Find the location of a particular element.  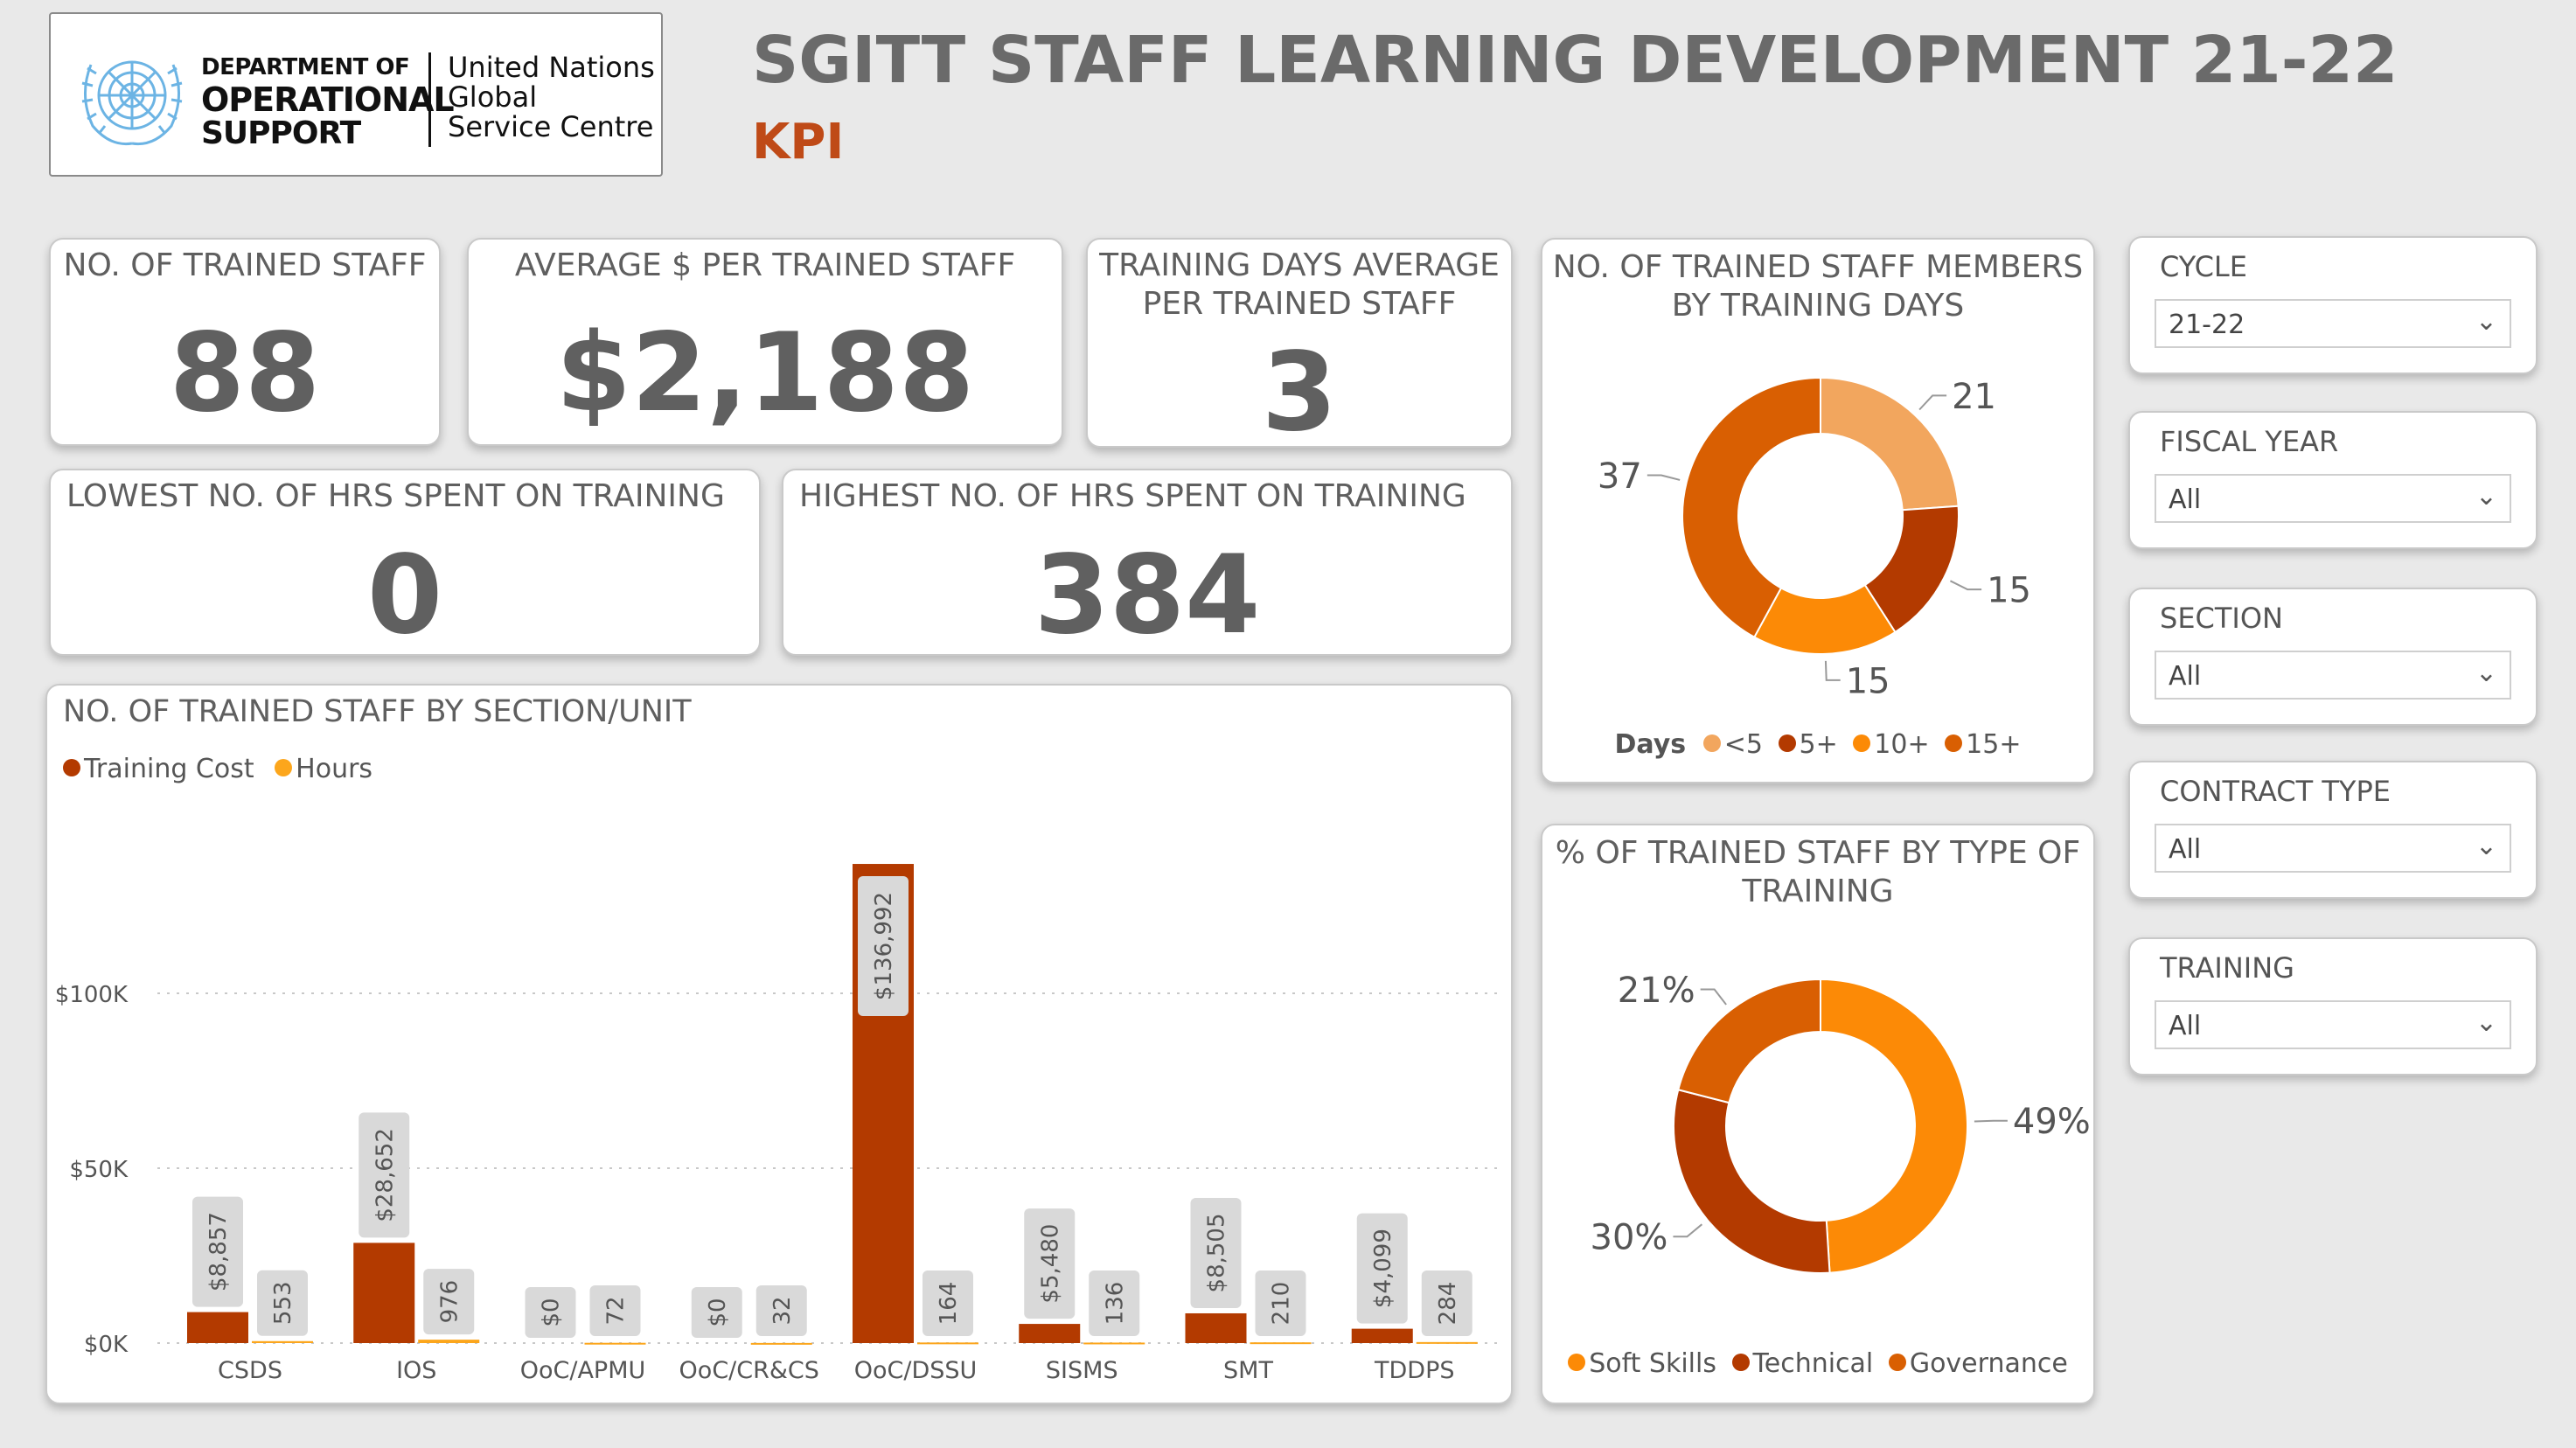

data-label-hours-tddps-box is located at coordinates (1446, 1303).